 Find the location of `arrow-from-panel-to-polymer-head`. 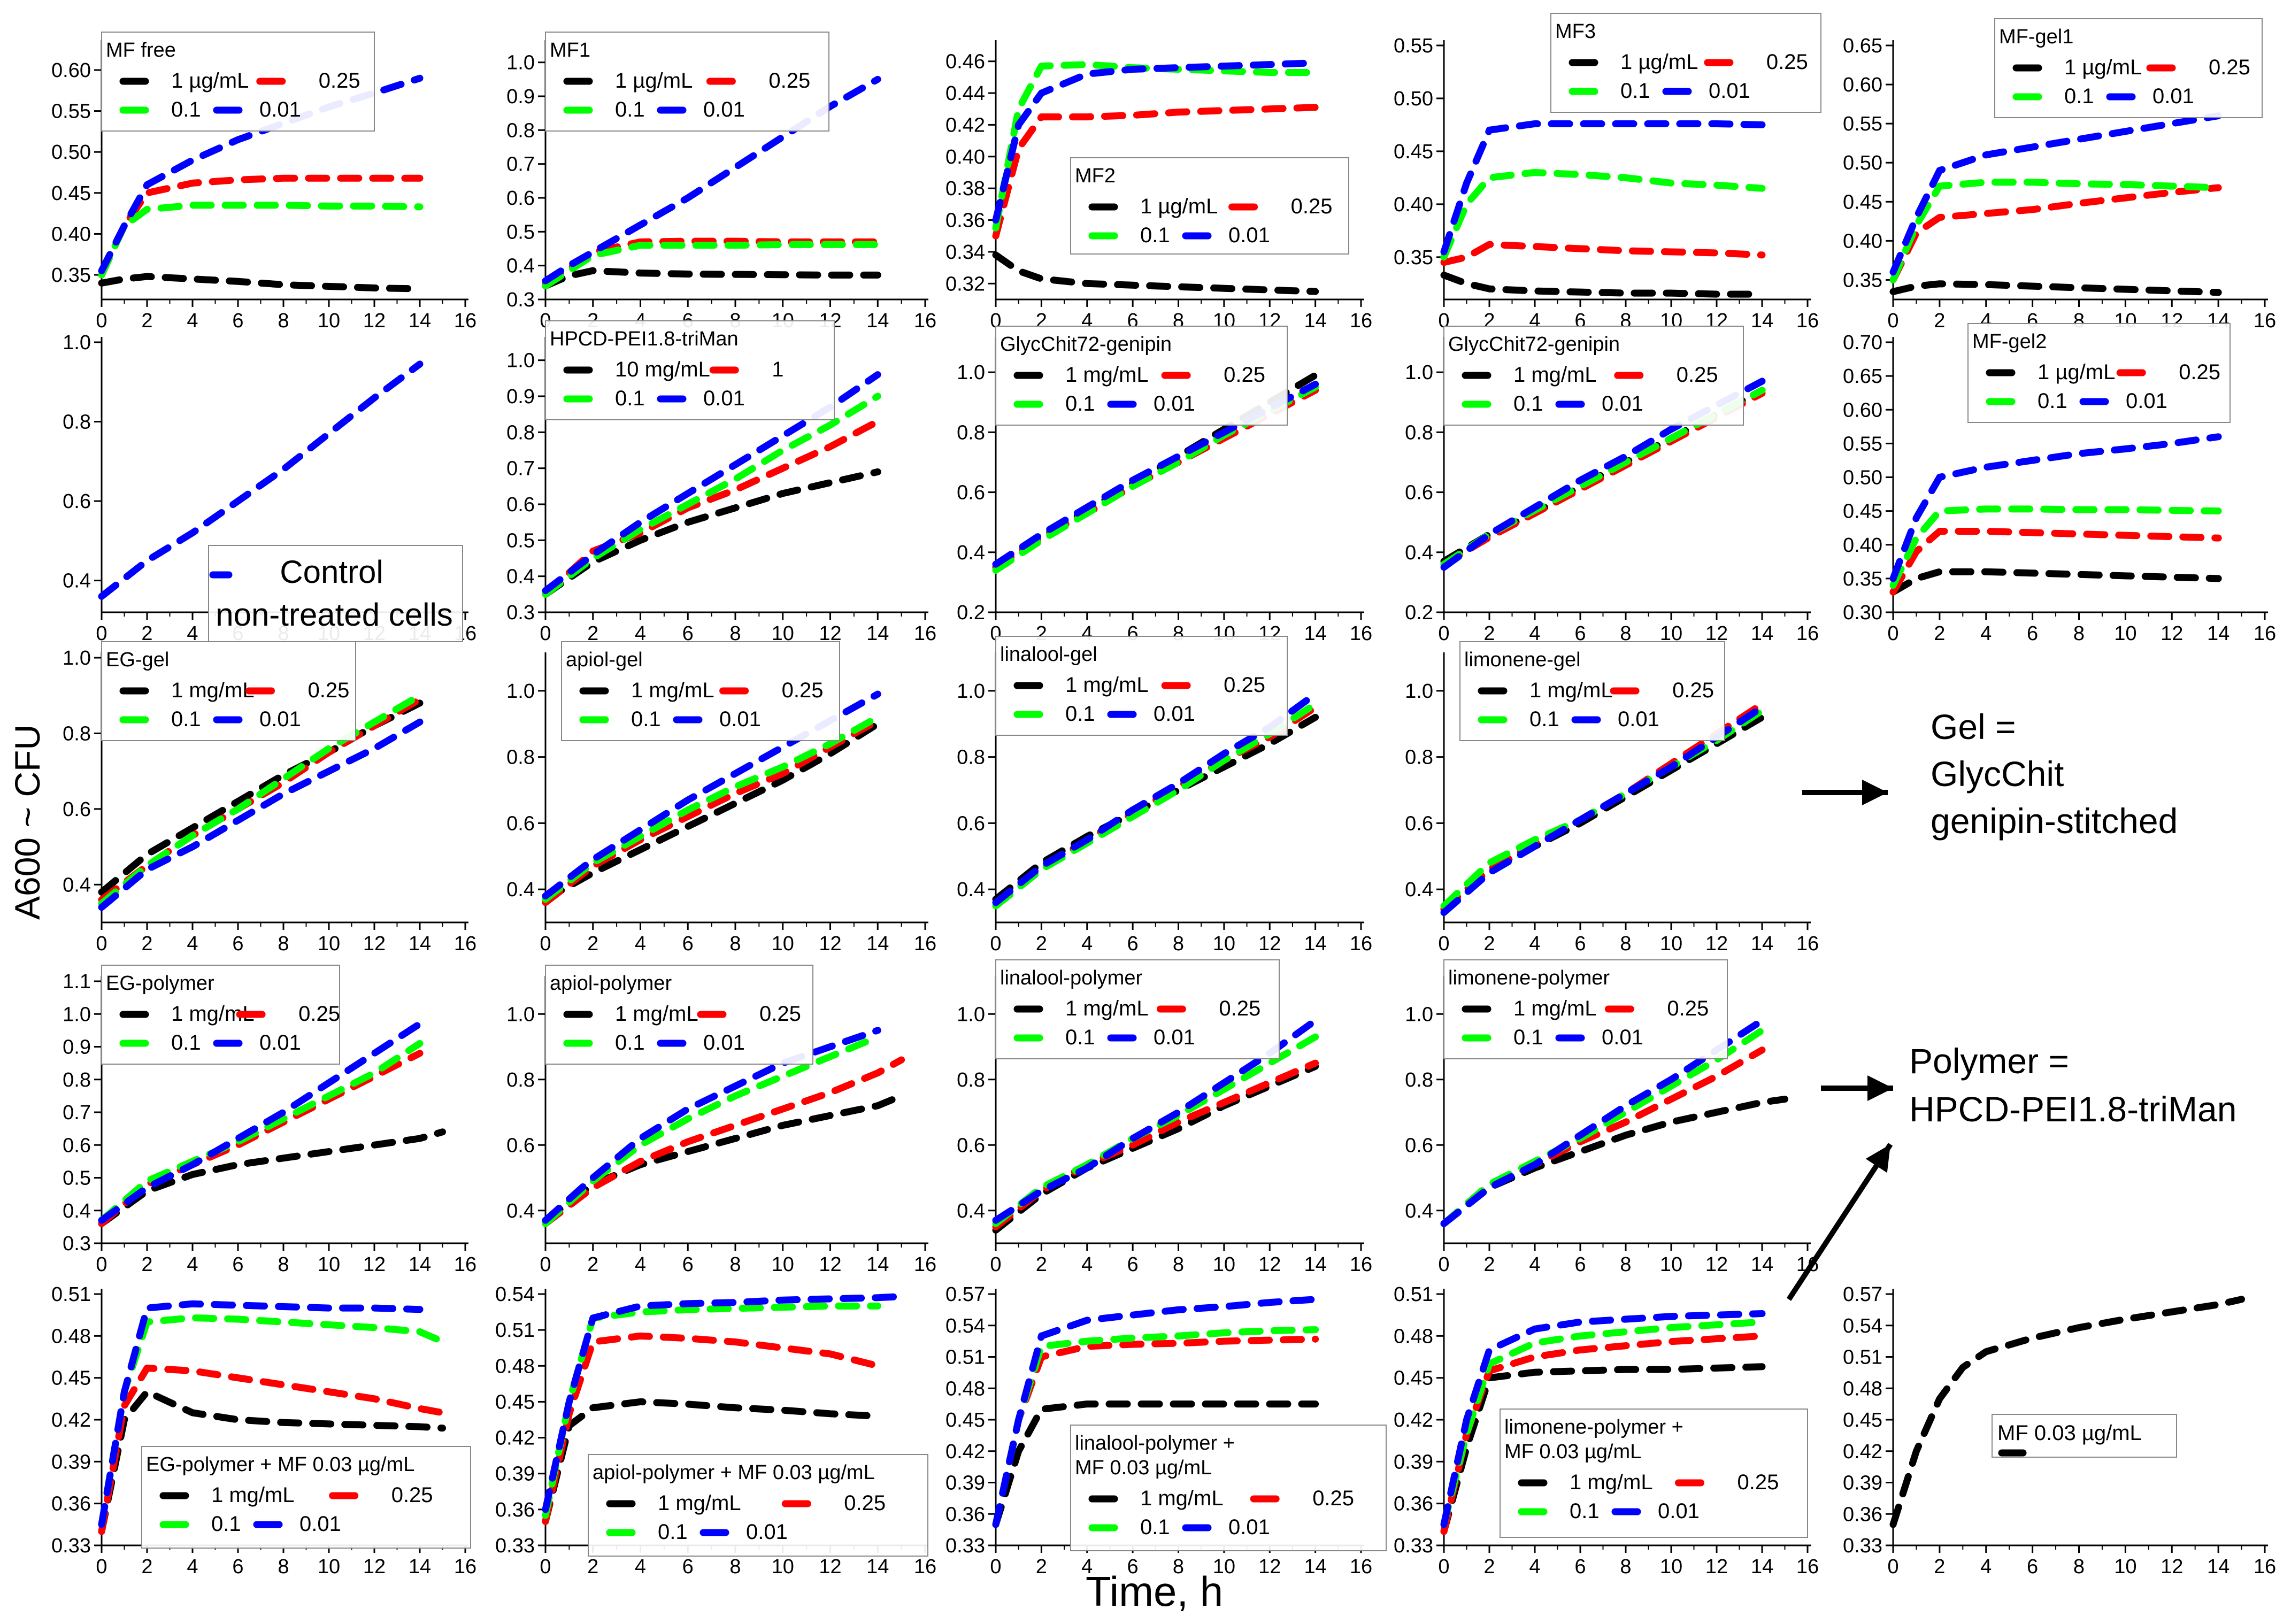

arrow-from-panel-to-polymer-head is located at coordinates (1877, 1158).